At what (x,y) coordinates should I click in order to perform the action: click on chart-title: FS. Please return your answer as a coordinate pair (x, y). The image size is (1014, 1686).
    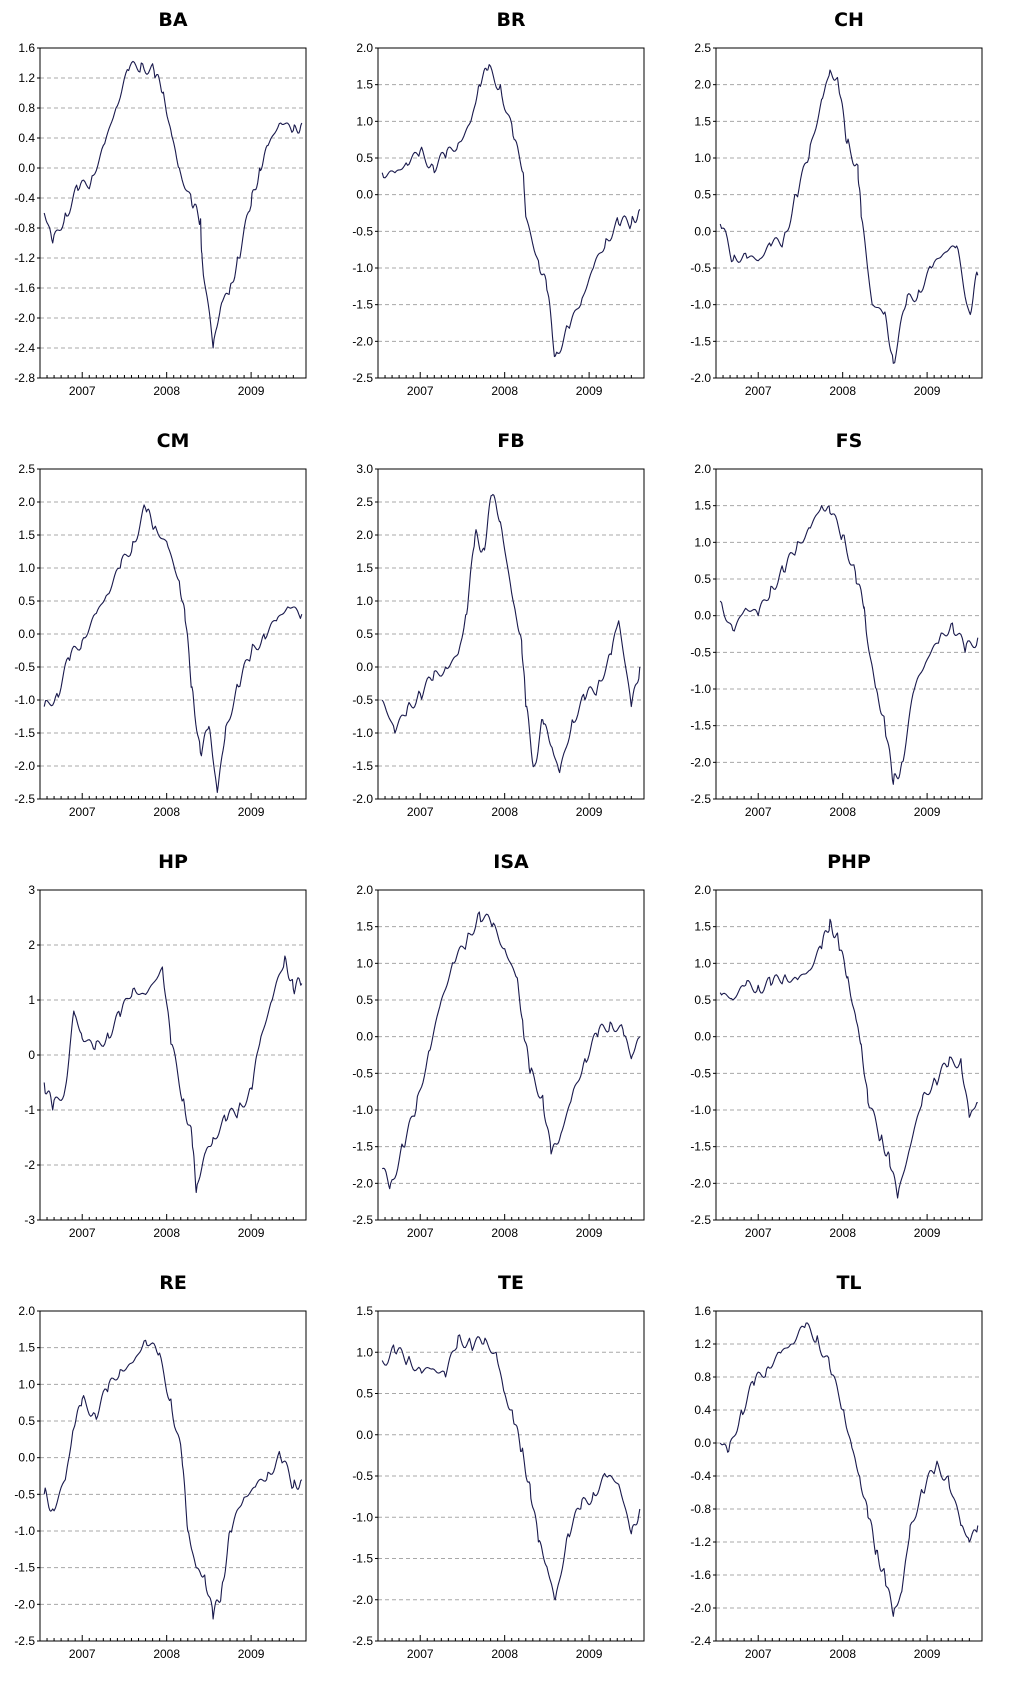
    Looking at the image, I should click on (849, 441).